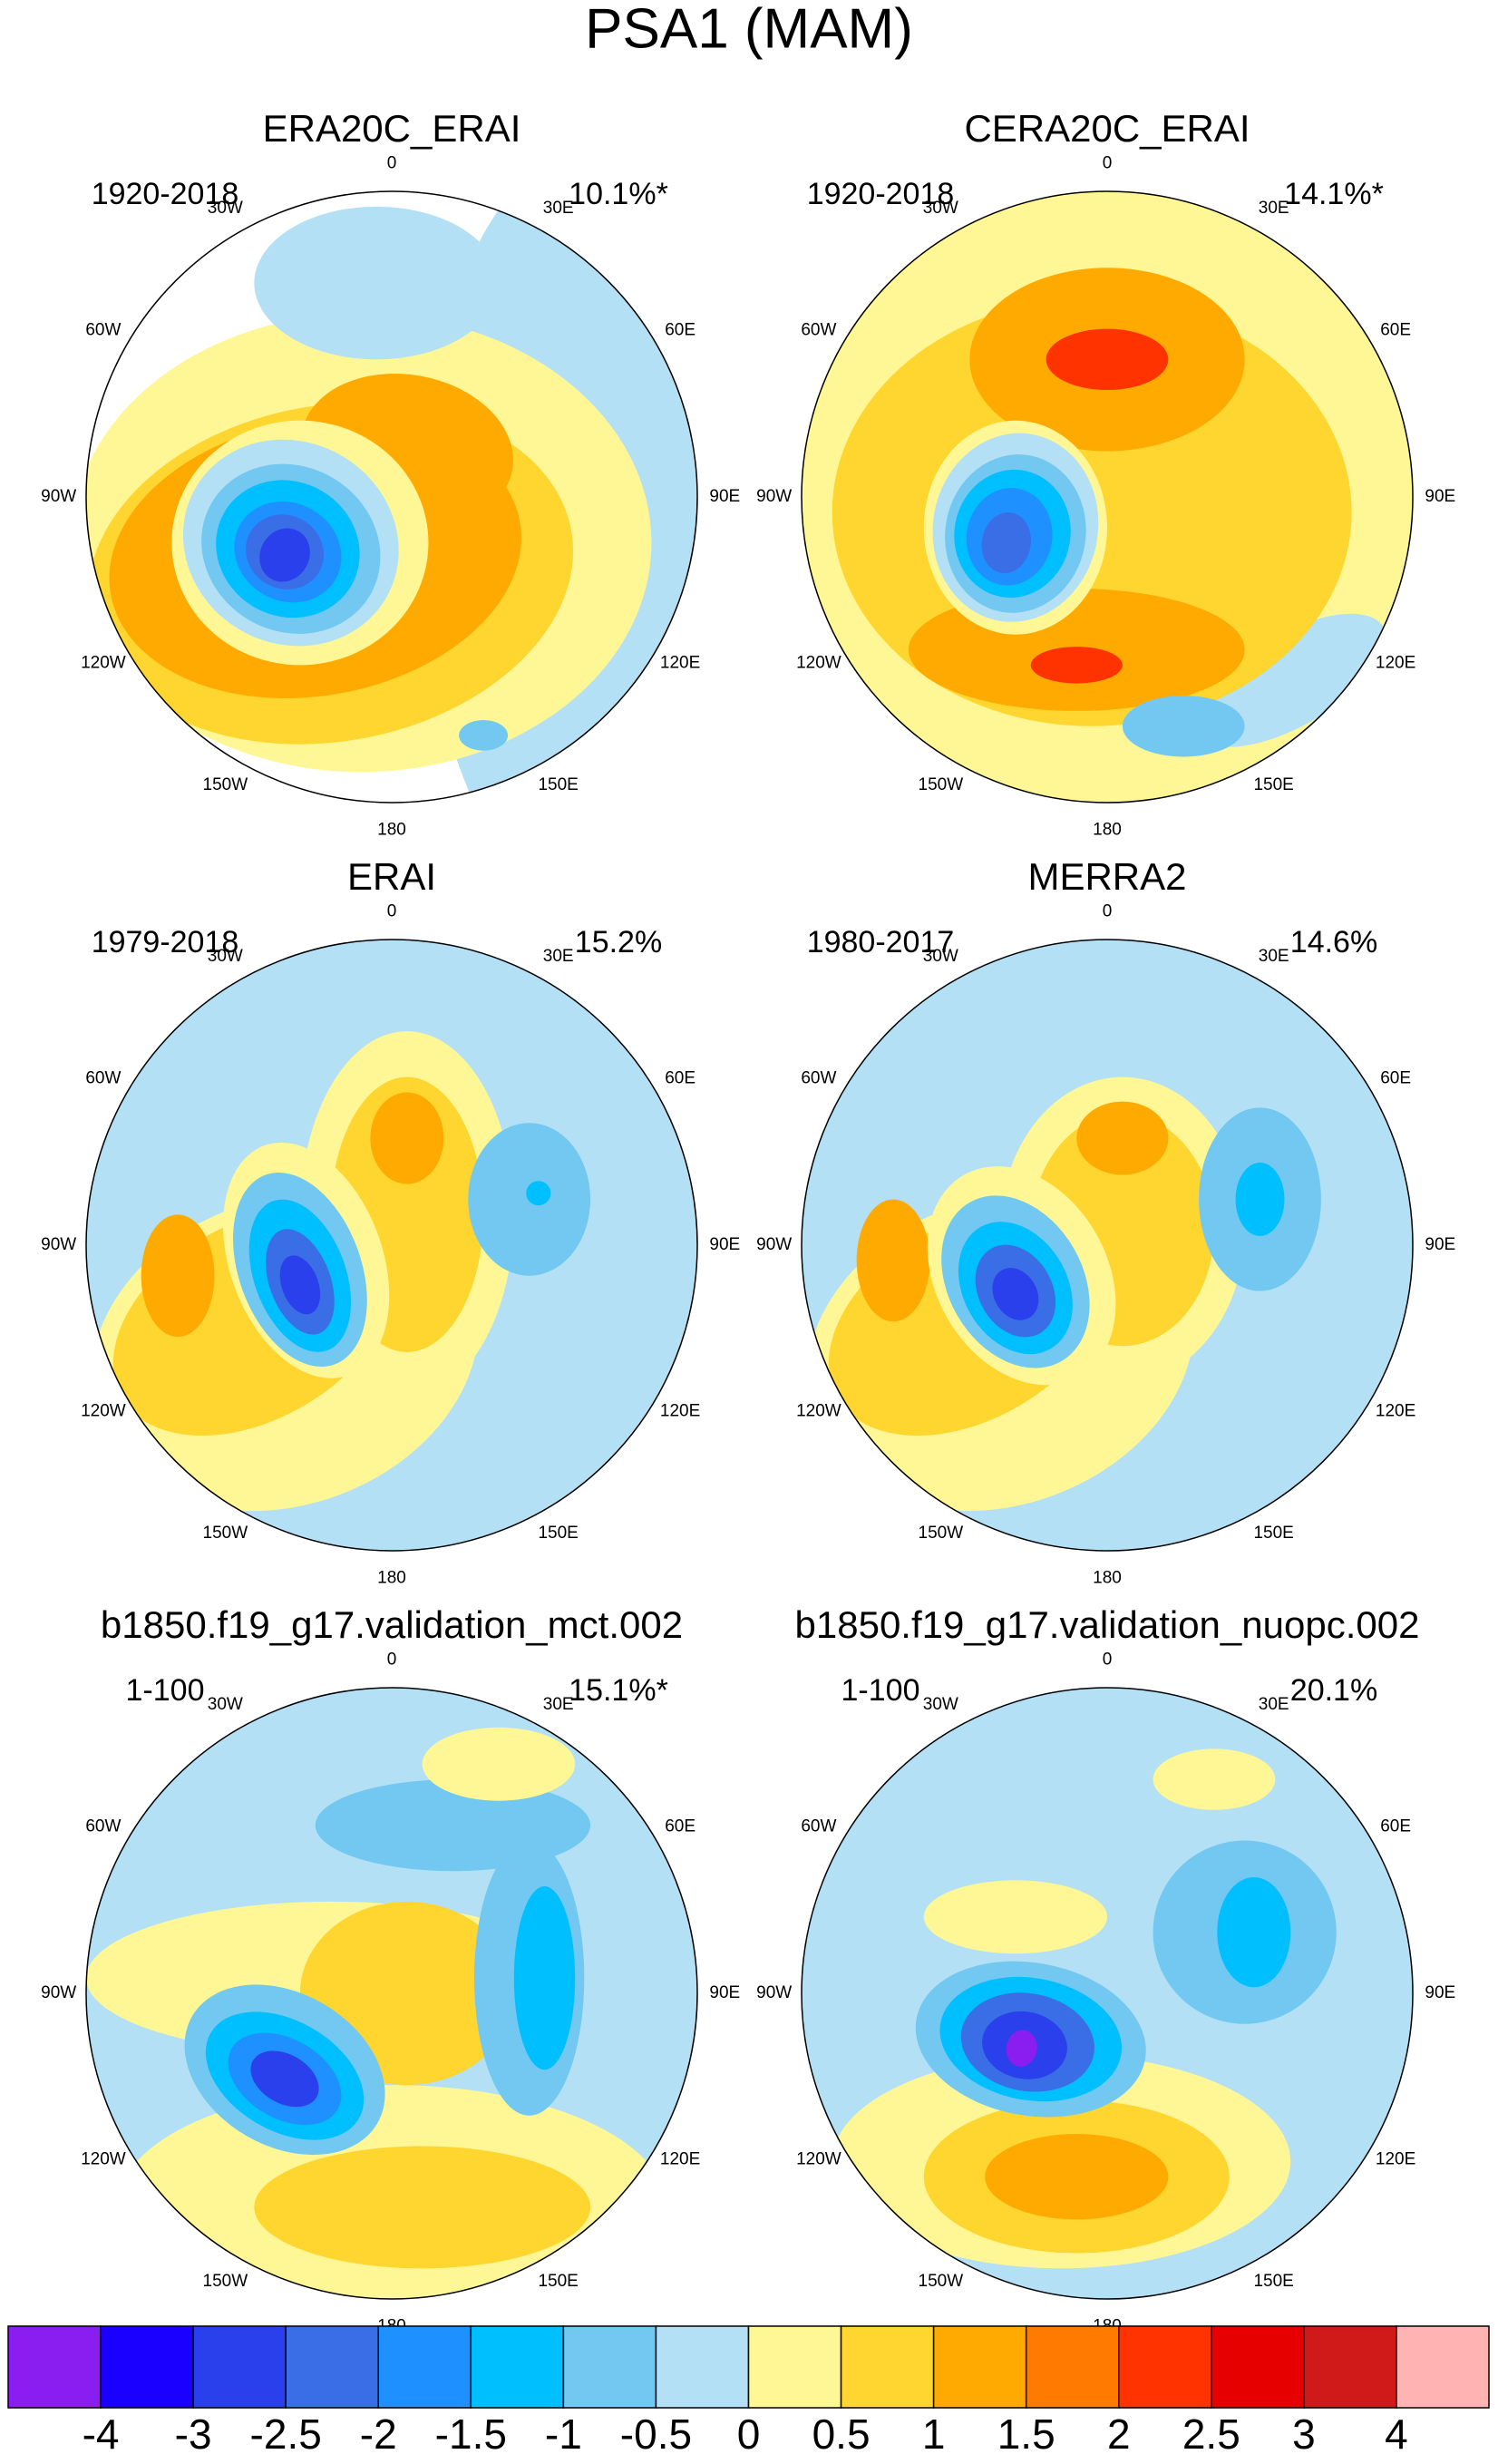  I want to click on colorbar-label: 2, so click(1119, 2434).